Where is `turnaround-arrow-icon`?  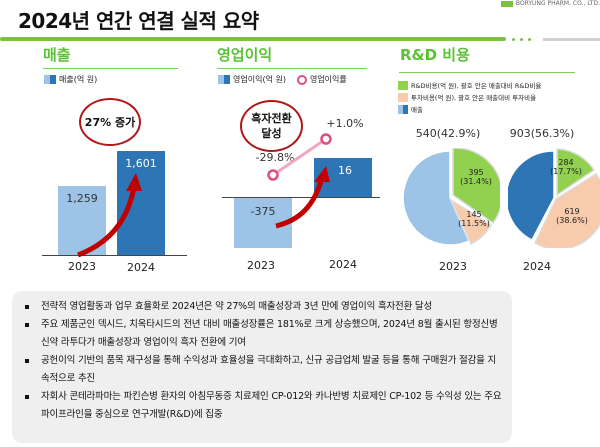
turnaround-arrow-icon is located at coordinates (302, 197).